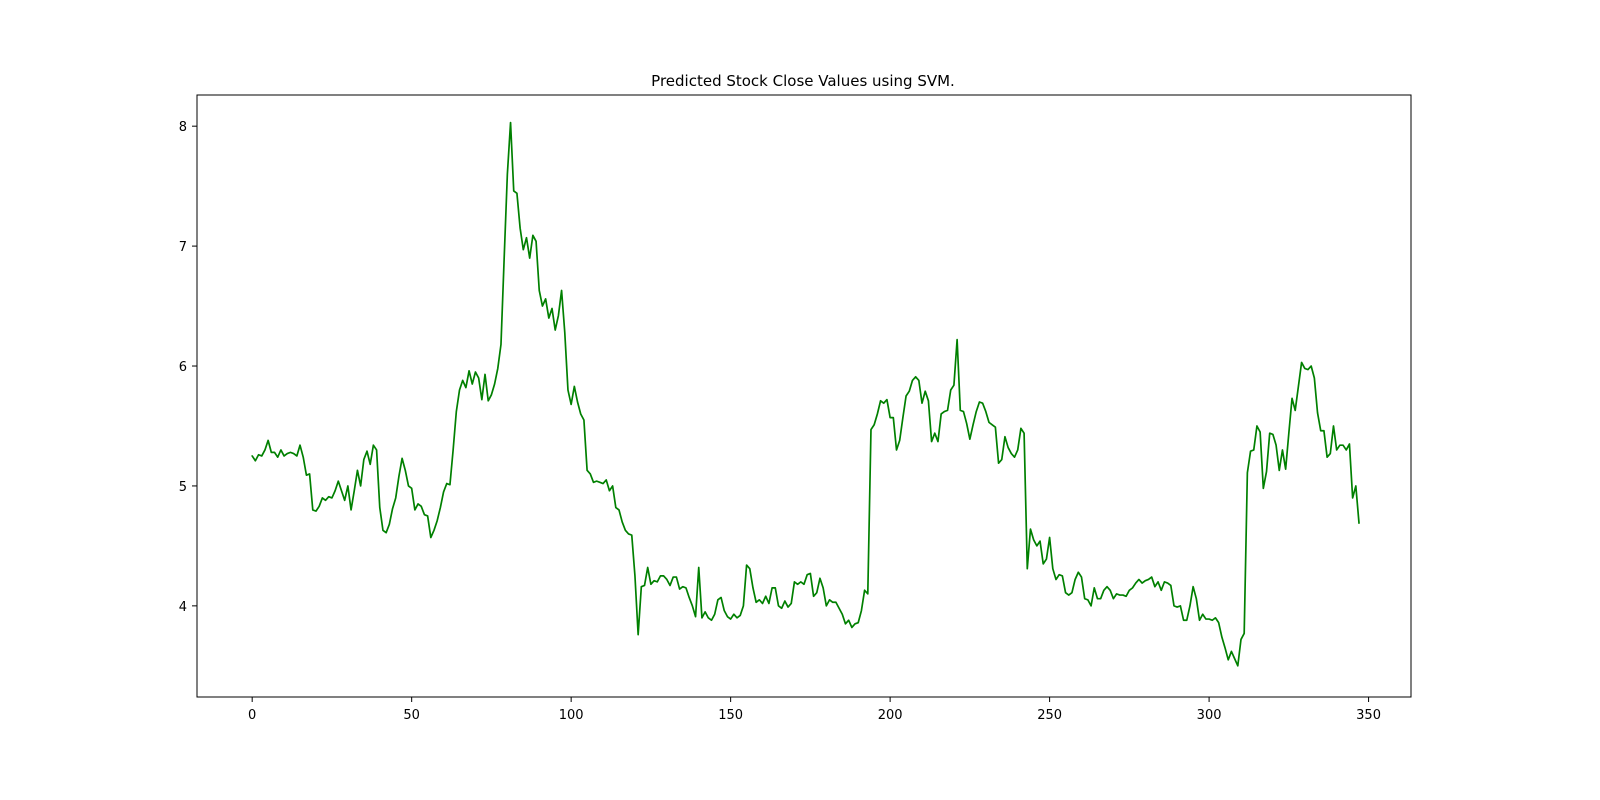 This screenshot has width=1600, height=800. Describe the element at coordinates (803, 81) in the screenshot. I see `chart-title: Predicted Stock Close Values using SVM.` at that location.